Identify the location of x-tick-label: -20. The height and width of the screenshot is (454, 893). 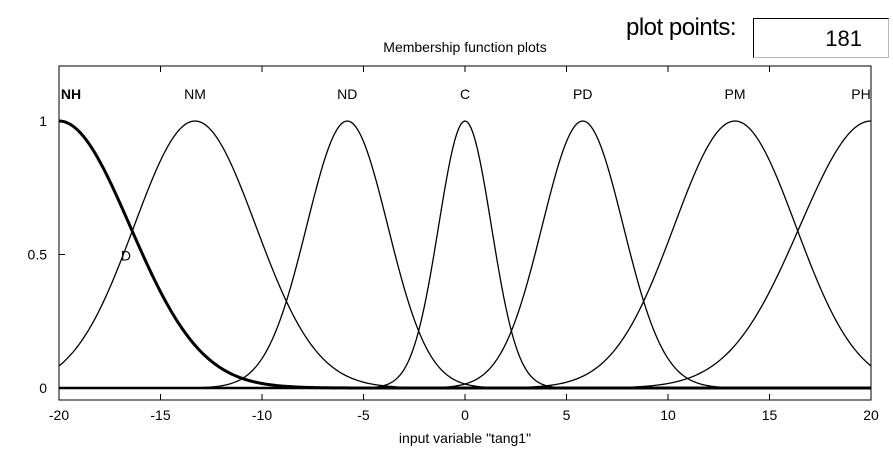
(59, 415).